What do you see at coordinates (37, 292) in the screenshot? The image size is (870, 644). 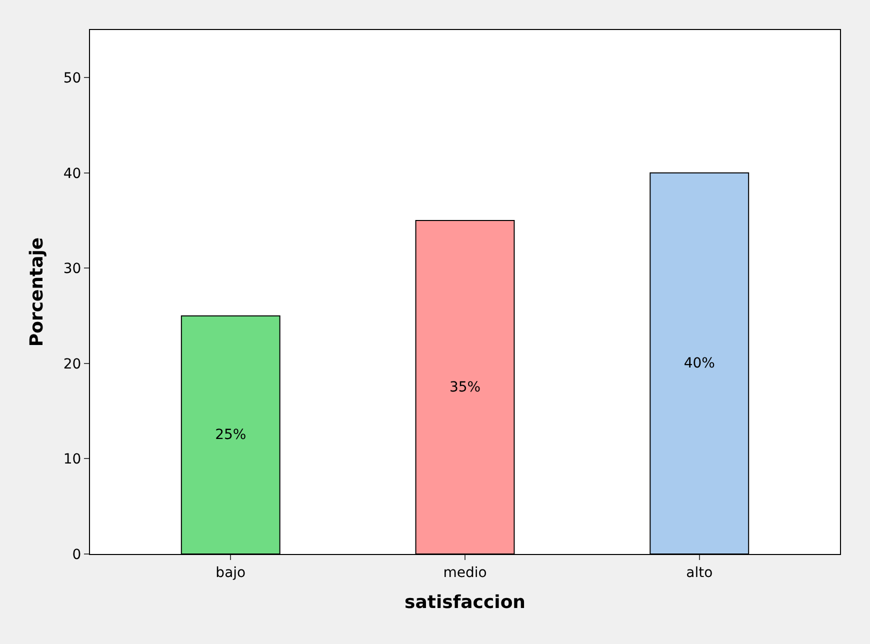 I see `y-axis-title: Porcentaje` at bounding box center [37, 292].